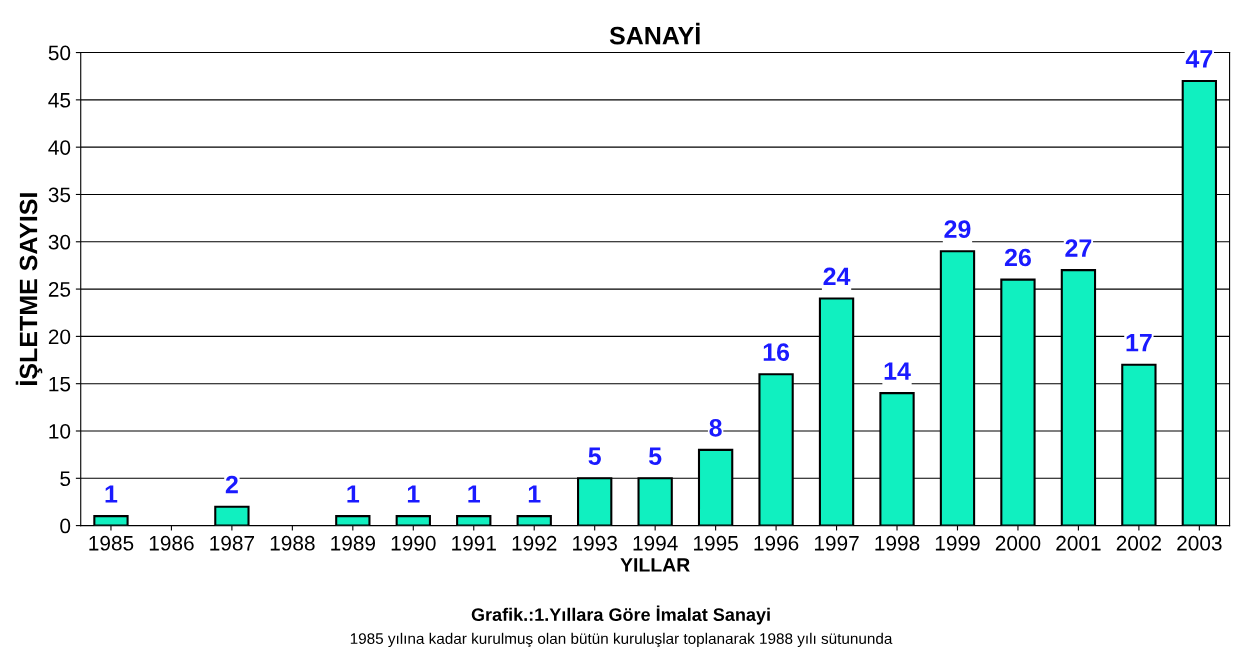  I want to click on data-label: 14, so click(897, 371).